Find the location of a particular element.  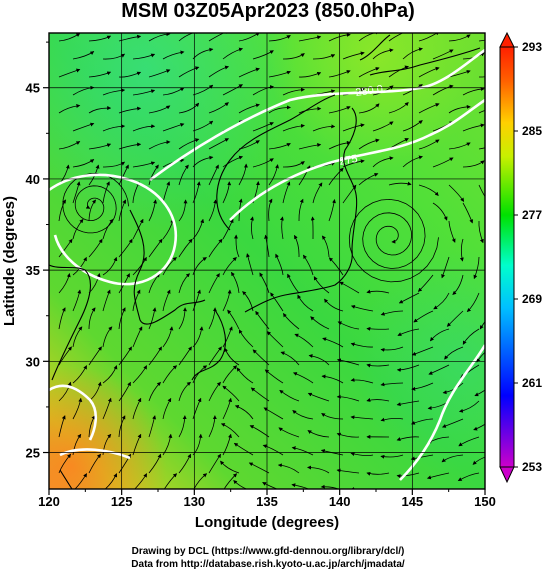

streamline-vortex is located at coordinates (393, 240).